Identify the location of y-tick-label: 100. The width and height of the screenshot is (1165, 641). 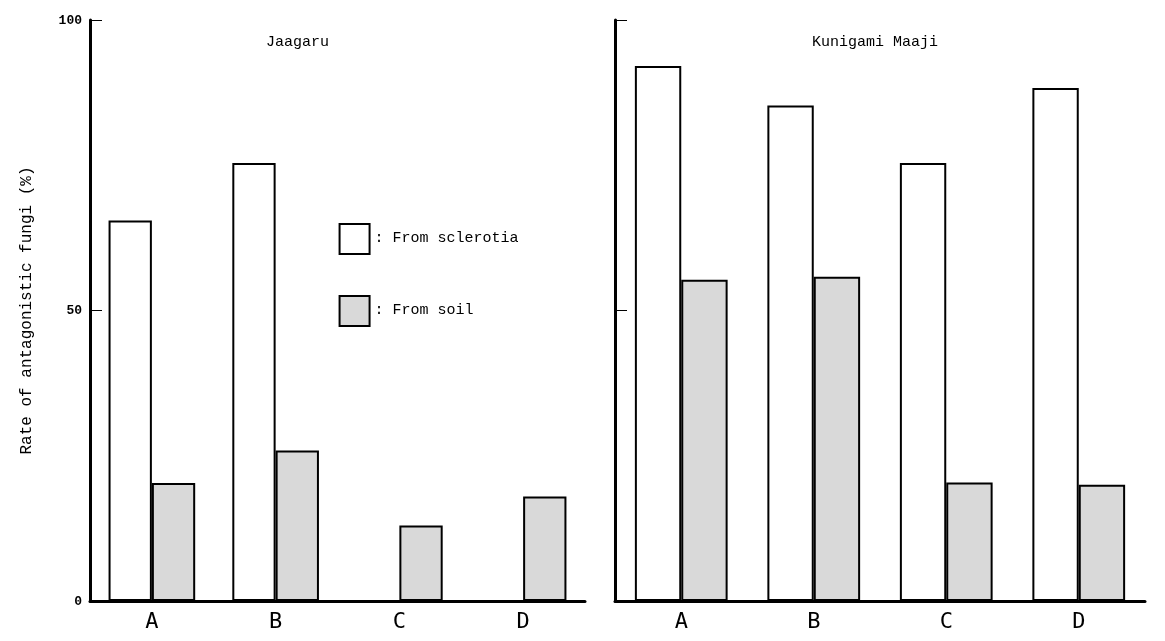
(70, 20).